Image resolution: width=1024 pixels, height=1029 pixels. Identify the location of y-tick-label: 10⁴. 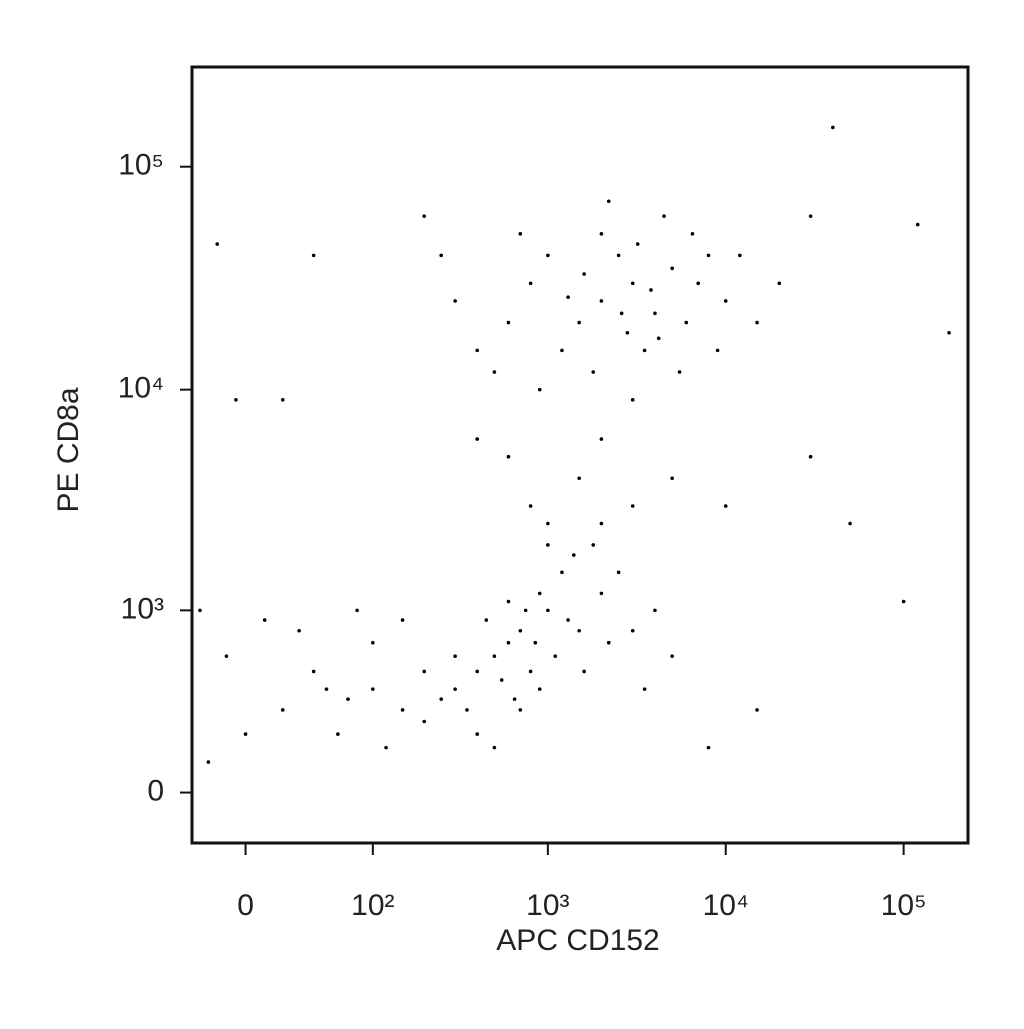
(141, 388).